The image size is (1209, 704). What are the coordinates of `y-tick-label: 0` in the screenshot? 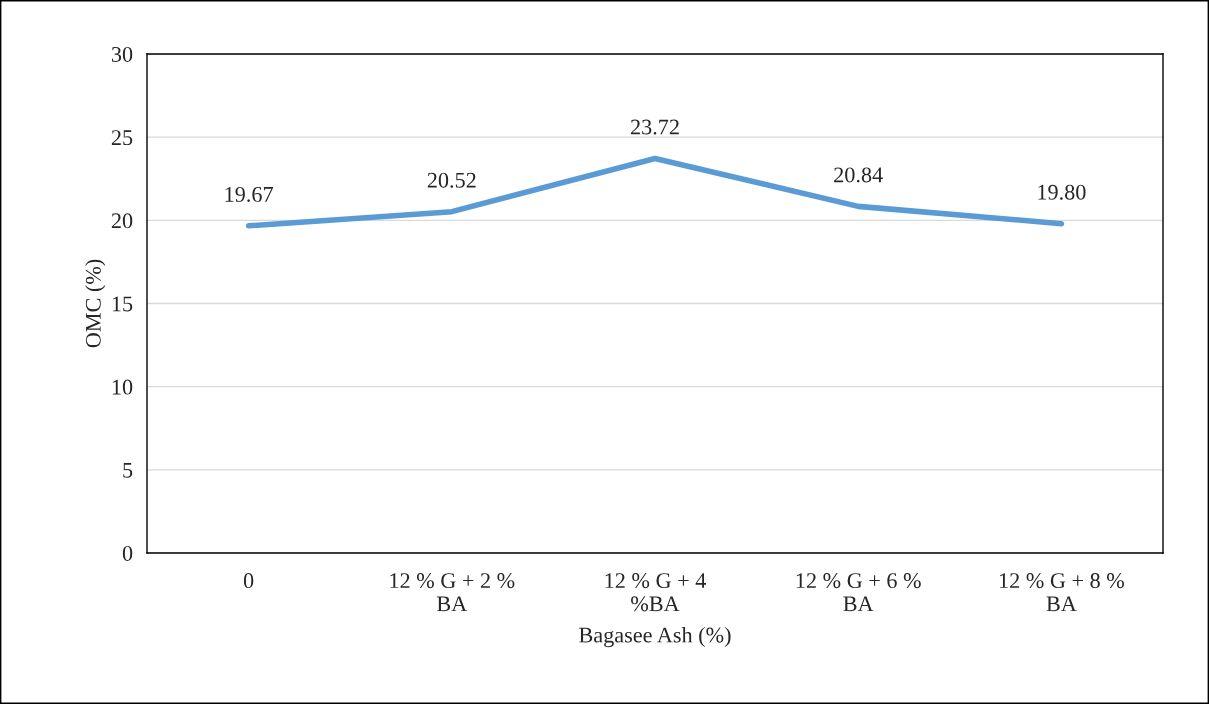 It's located at (127, 553).